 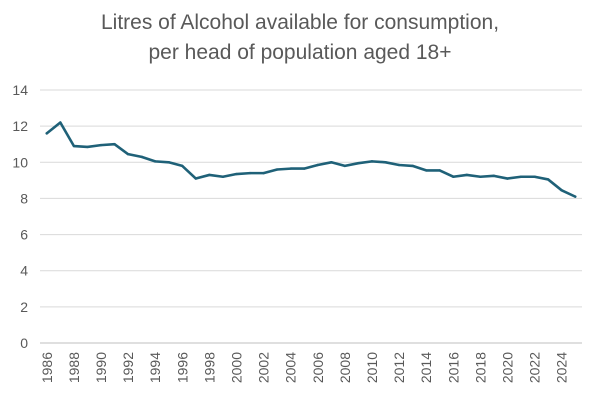 I want to click on y-tick-label: 2, so click(x=24, y=307).